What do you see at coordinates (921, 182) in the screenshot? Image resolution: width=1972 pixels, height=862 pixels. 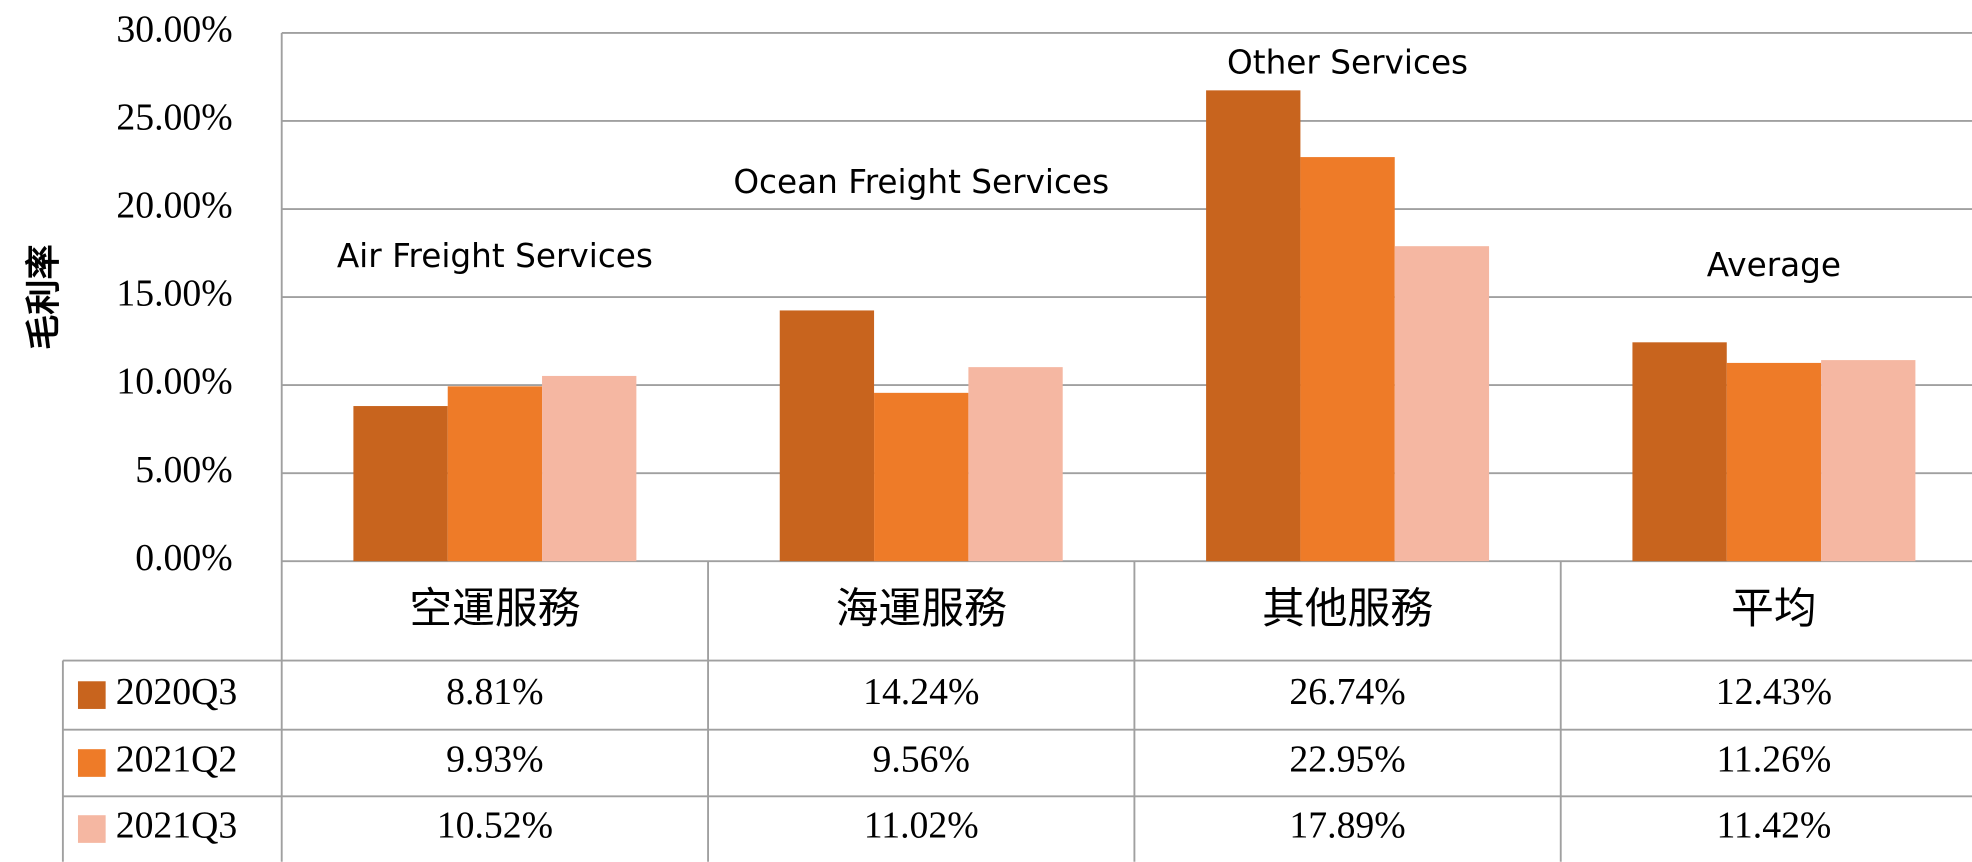 I see `annotation: Ocean Freight Services` at bounding box center [921, 182].